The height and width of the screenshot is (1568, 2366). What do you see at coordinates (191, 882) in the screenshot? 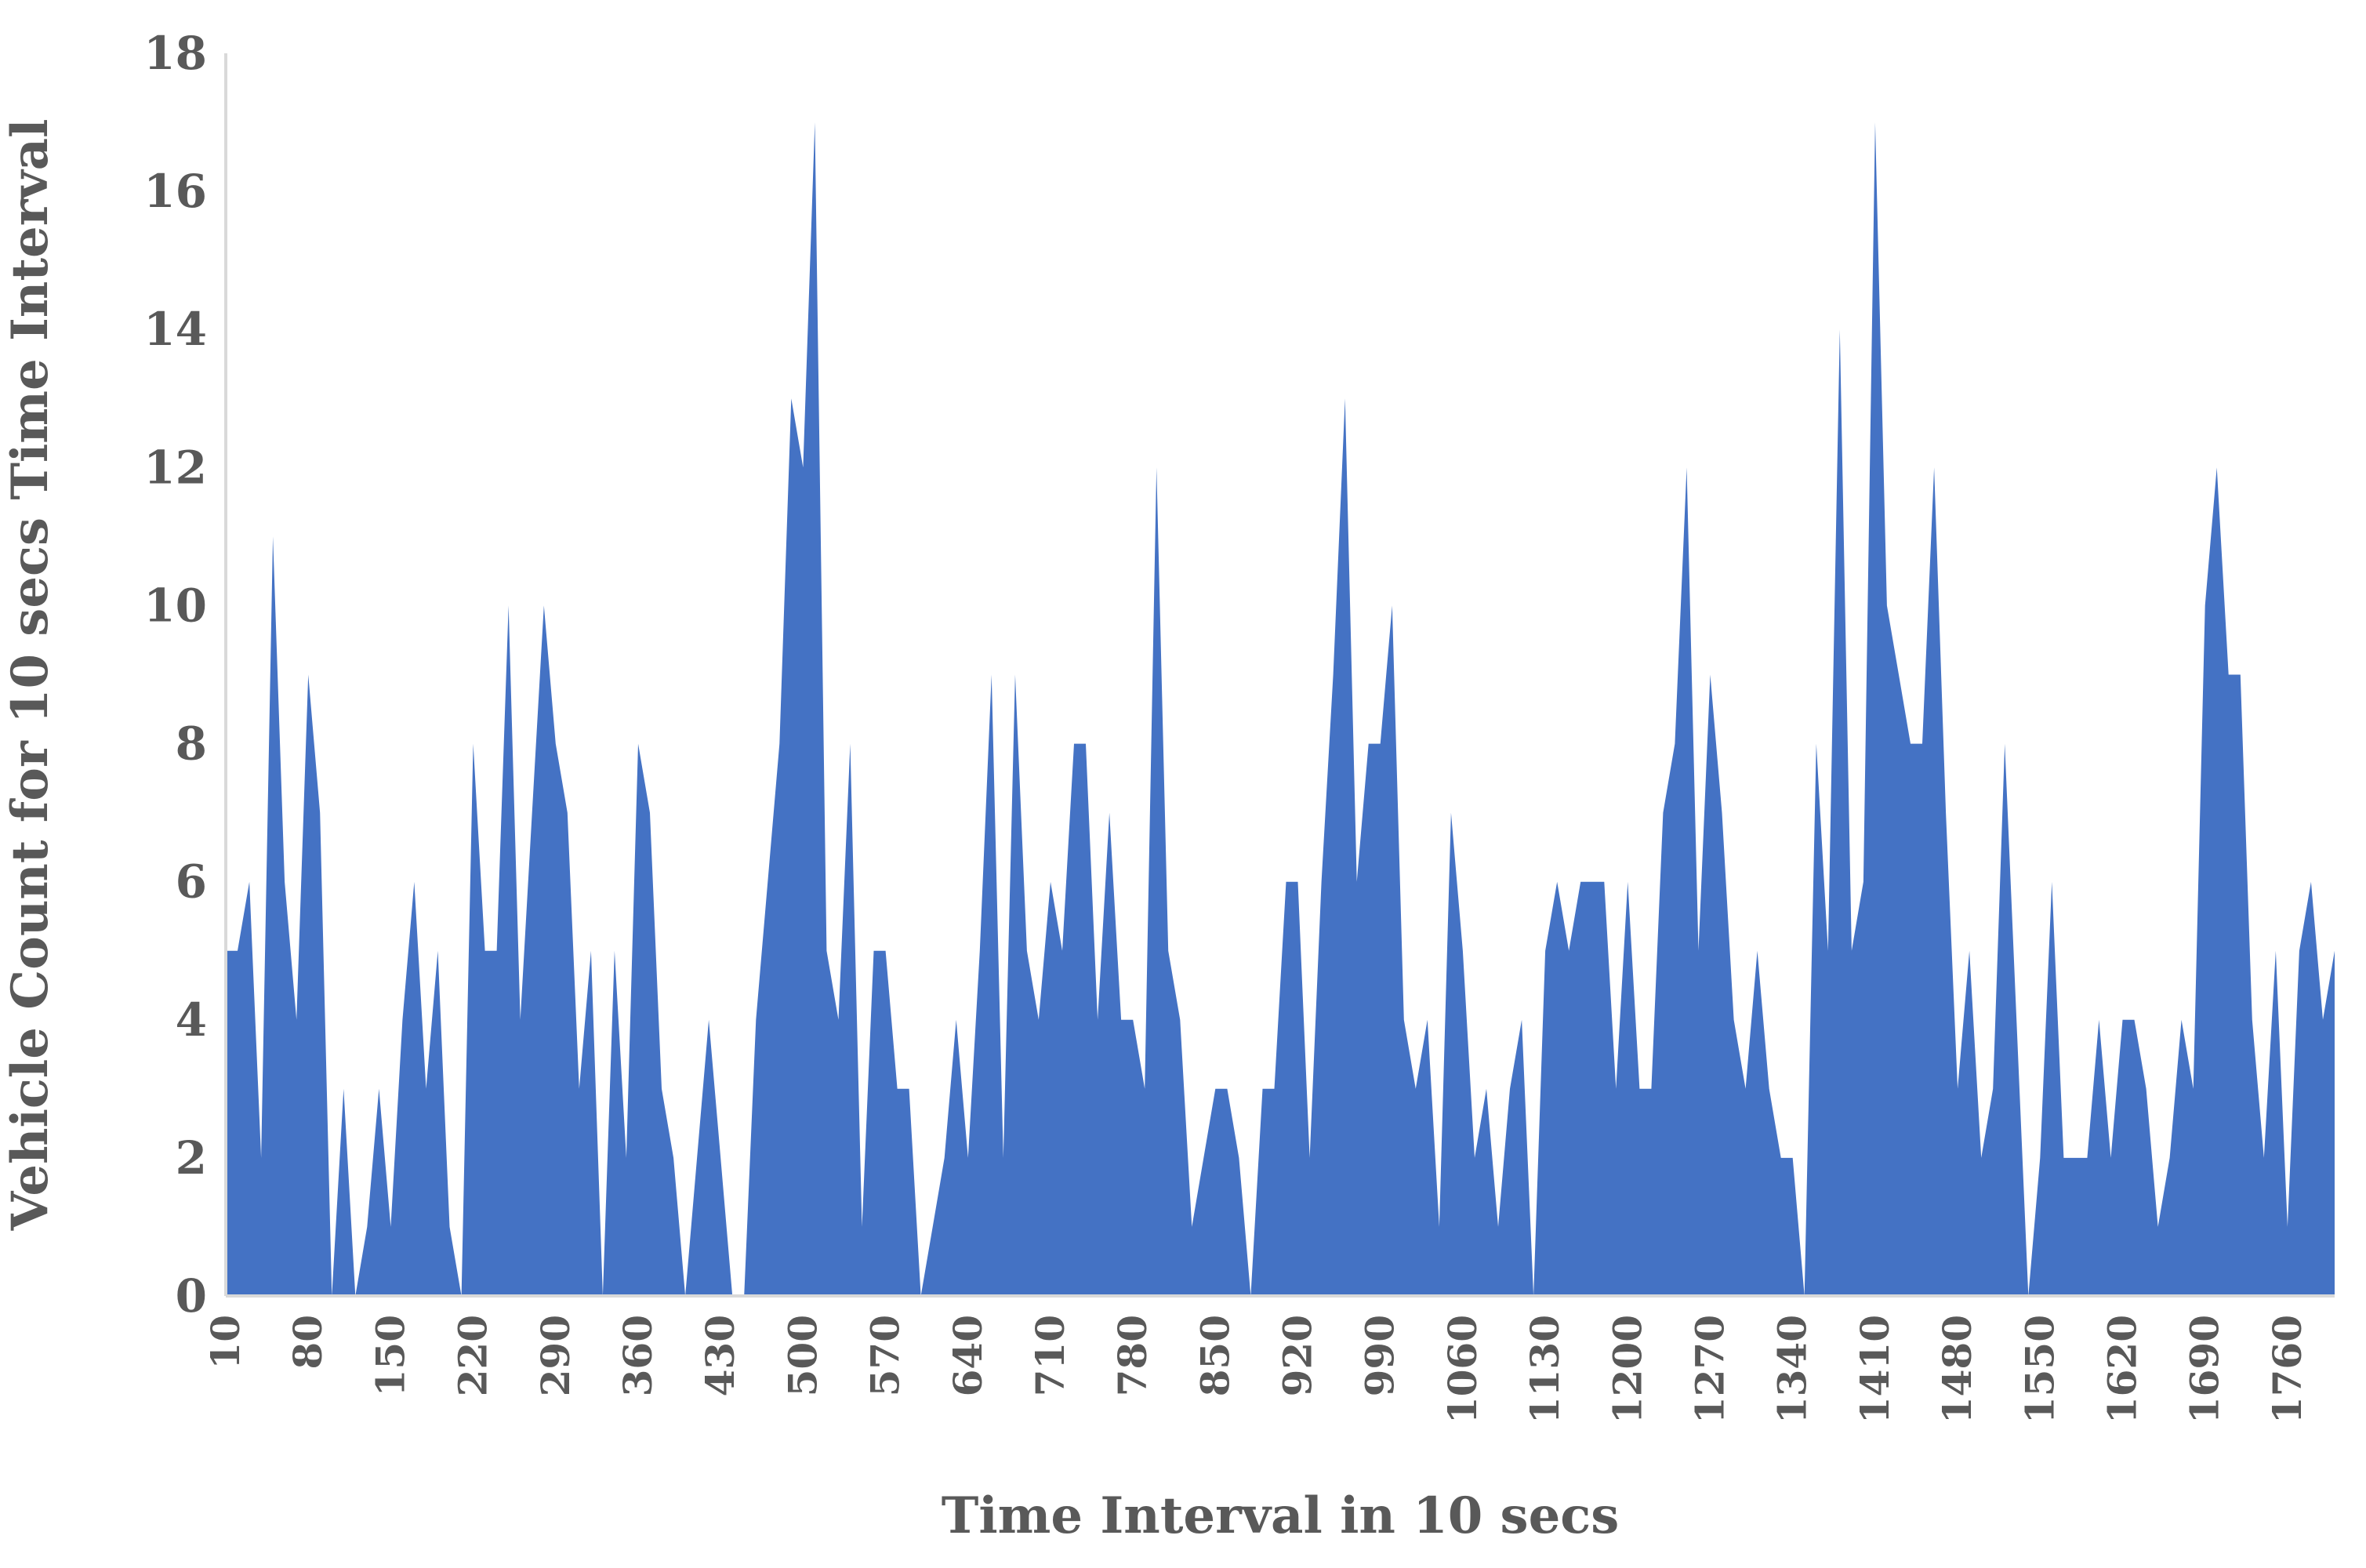
I see `y-tick-label: 6` at bounding box center [191, 882].